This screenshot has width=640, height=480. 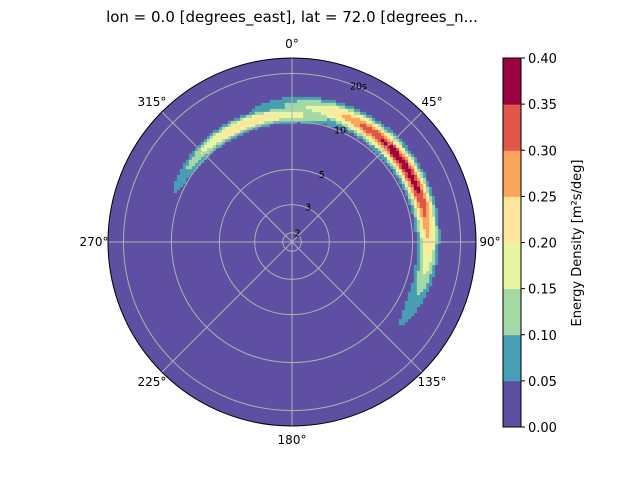 What do you see at coordinates (298, 233) in the screenshot?
I see `radial-tick-label: 2` at bounding box center [298, 233].